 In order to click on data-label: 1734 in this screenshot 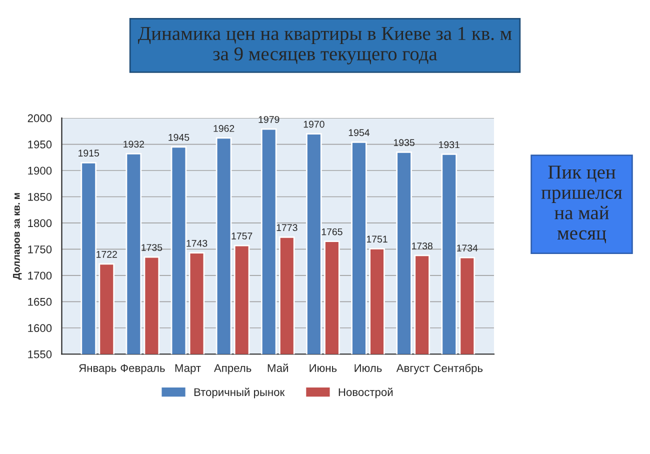, I will do `click(467, 248)`.